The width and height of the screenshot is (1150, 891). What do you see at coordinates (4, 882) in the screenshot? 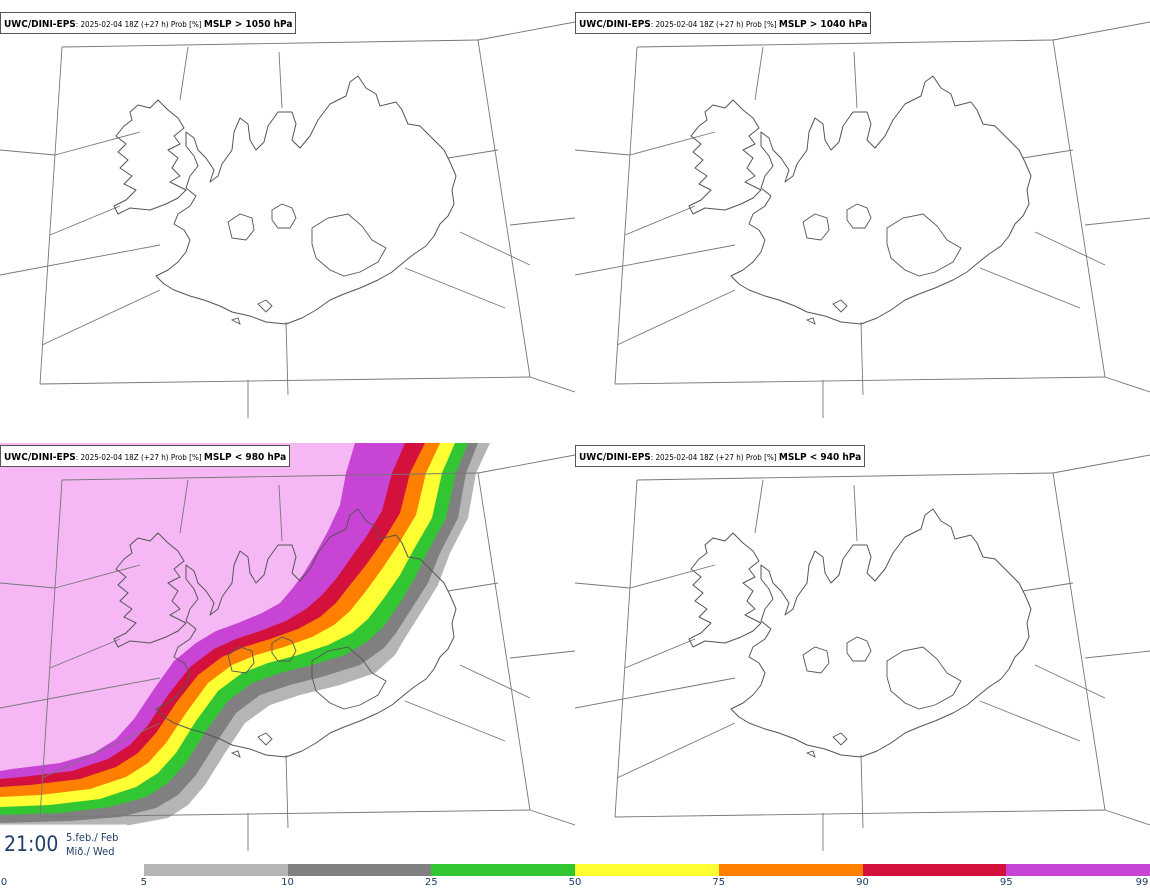
I see `colorbar-tick-label: 0` at bounding box center [4, 882].